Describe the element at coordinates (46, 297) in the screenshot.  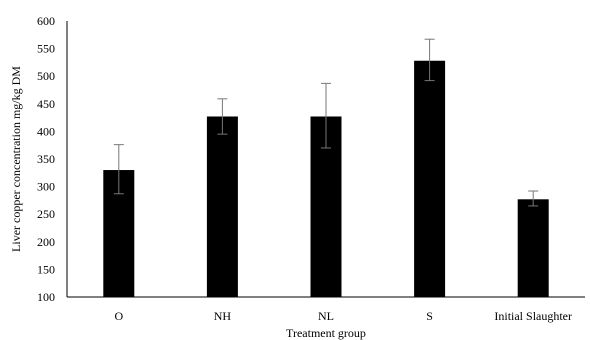
I see `y-tick-label: 100` at that location.